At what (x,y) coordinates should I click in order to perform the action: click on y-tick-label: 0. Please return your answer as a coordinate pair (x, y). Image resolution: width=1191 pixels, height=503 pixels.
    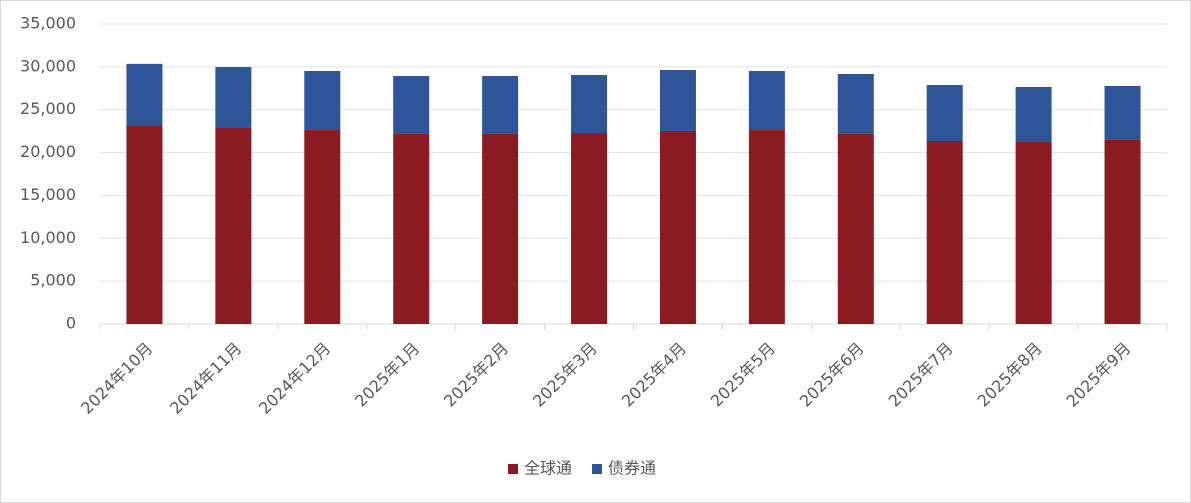
    Looking at the image, I should click on (71, 323).